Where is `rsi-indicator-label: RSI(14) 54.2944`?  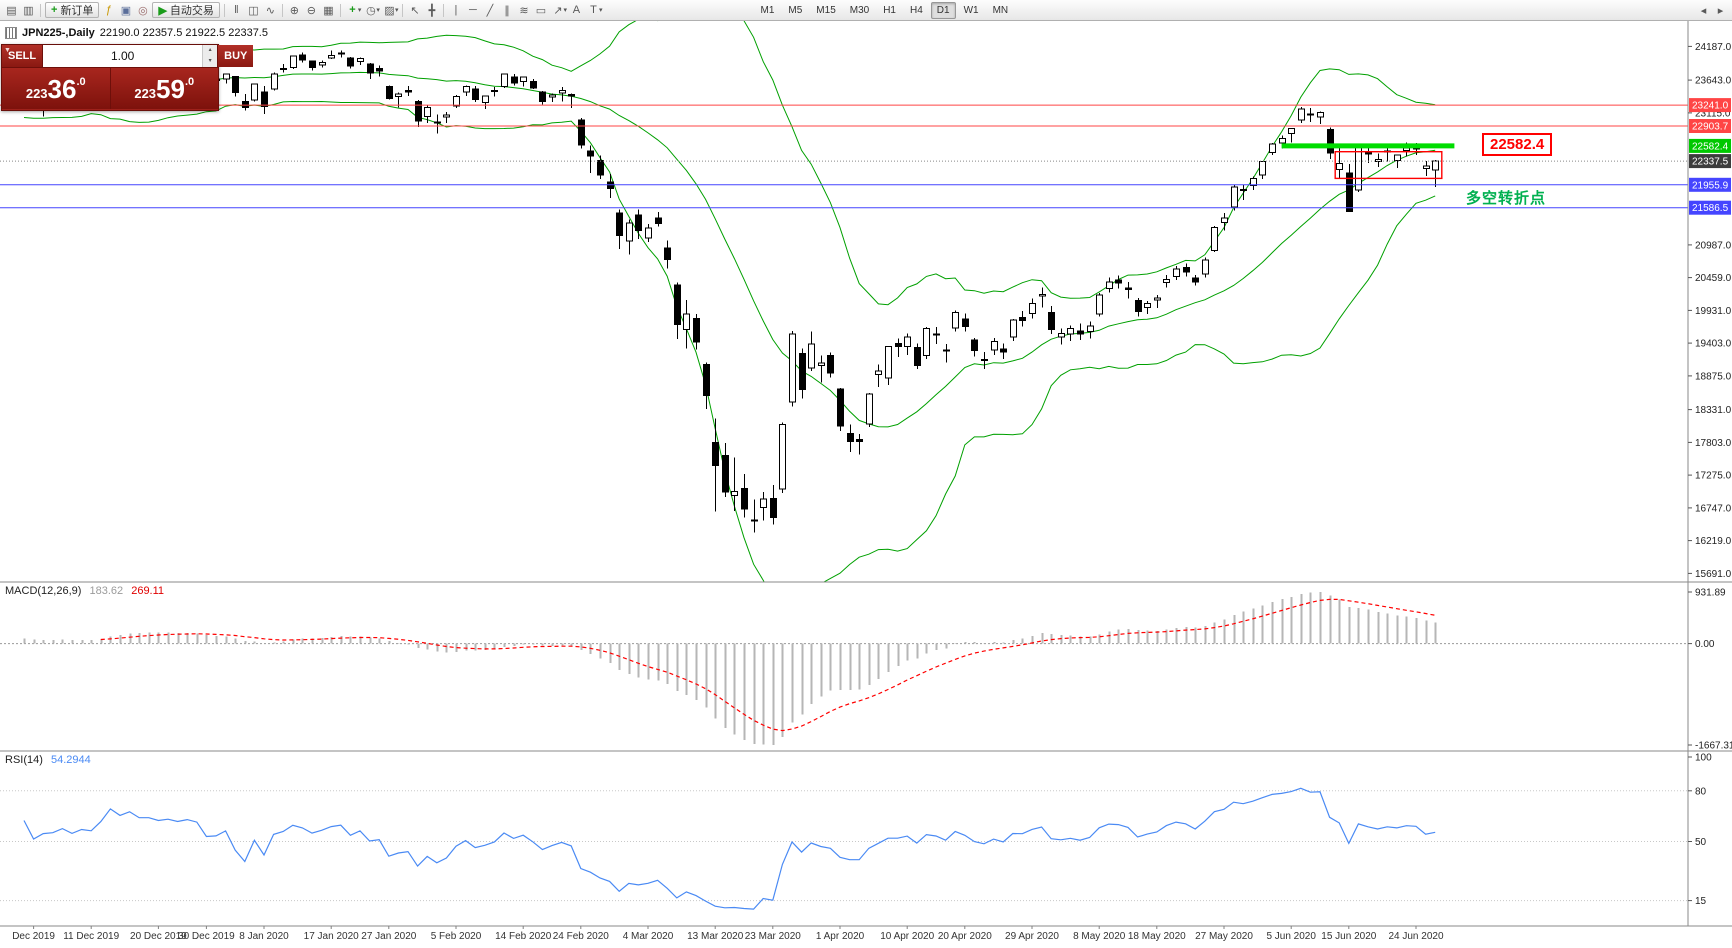 rsi-indicator-label: RSI(14) 54.2944 is located at coordinates (48, 760).